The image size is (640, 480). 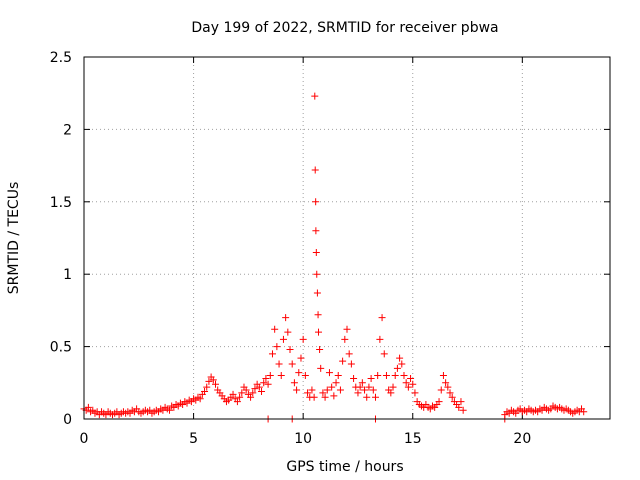 What do you see at coordinates (413, 439) in the screenshot?
I see `x-tick-label: 15` at bounding box center [413, 439].